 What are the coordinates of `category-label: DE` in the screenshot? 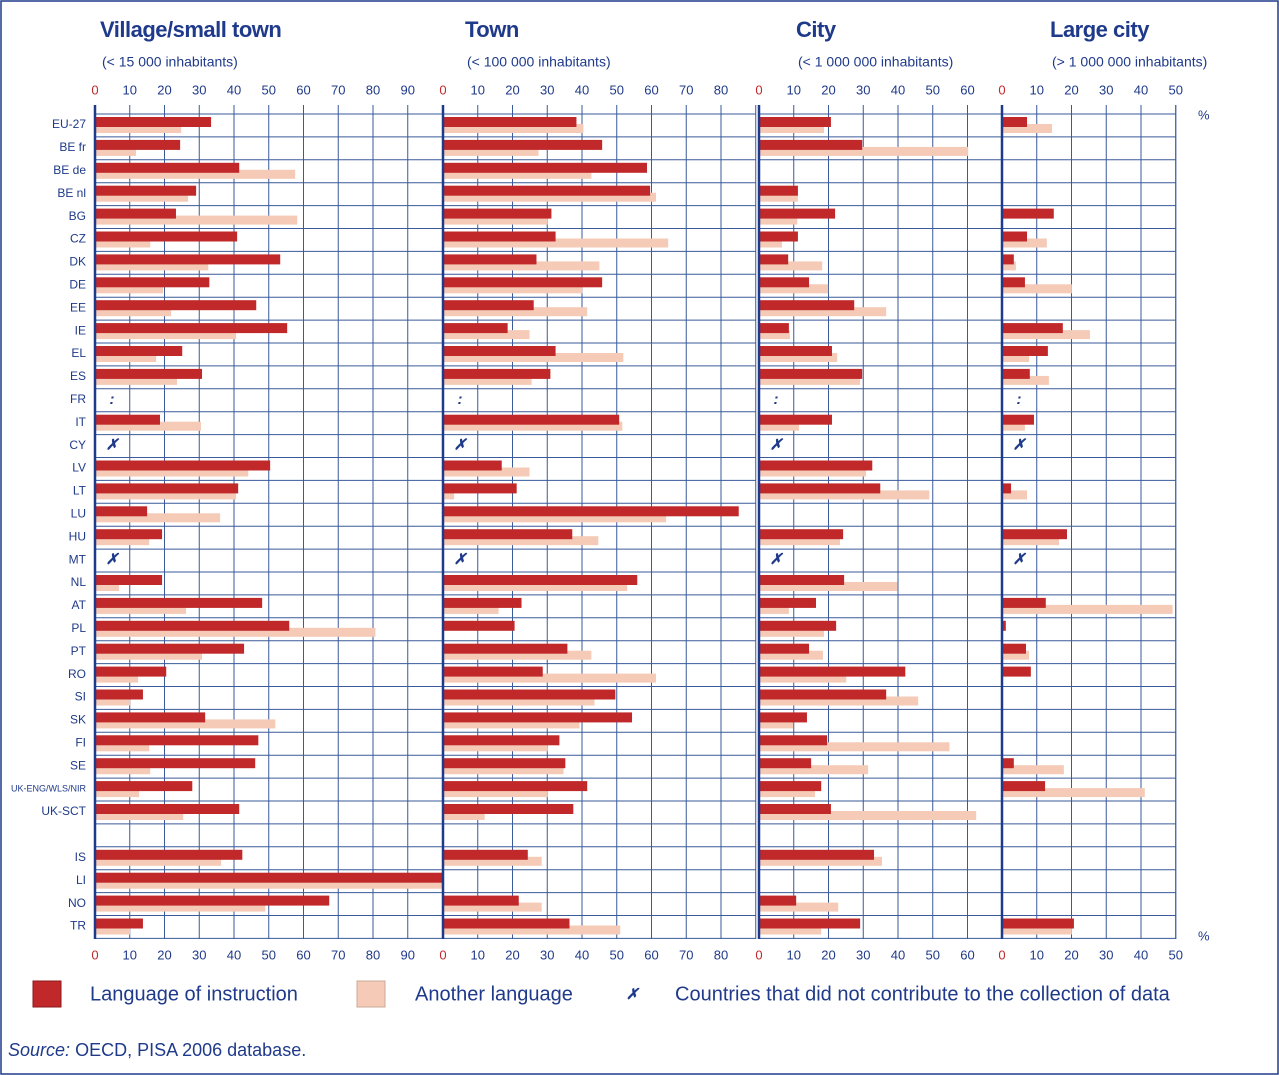 It's located at (77, 284).